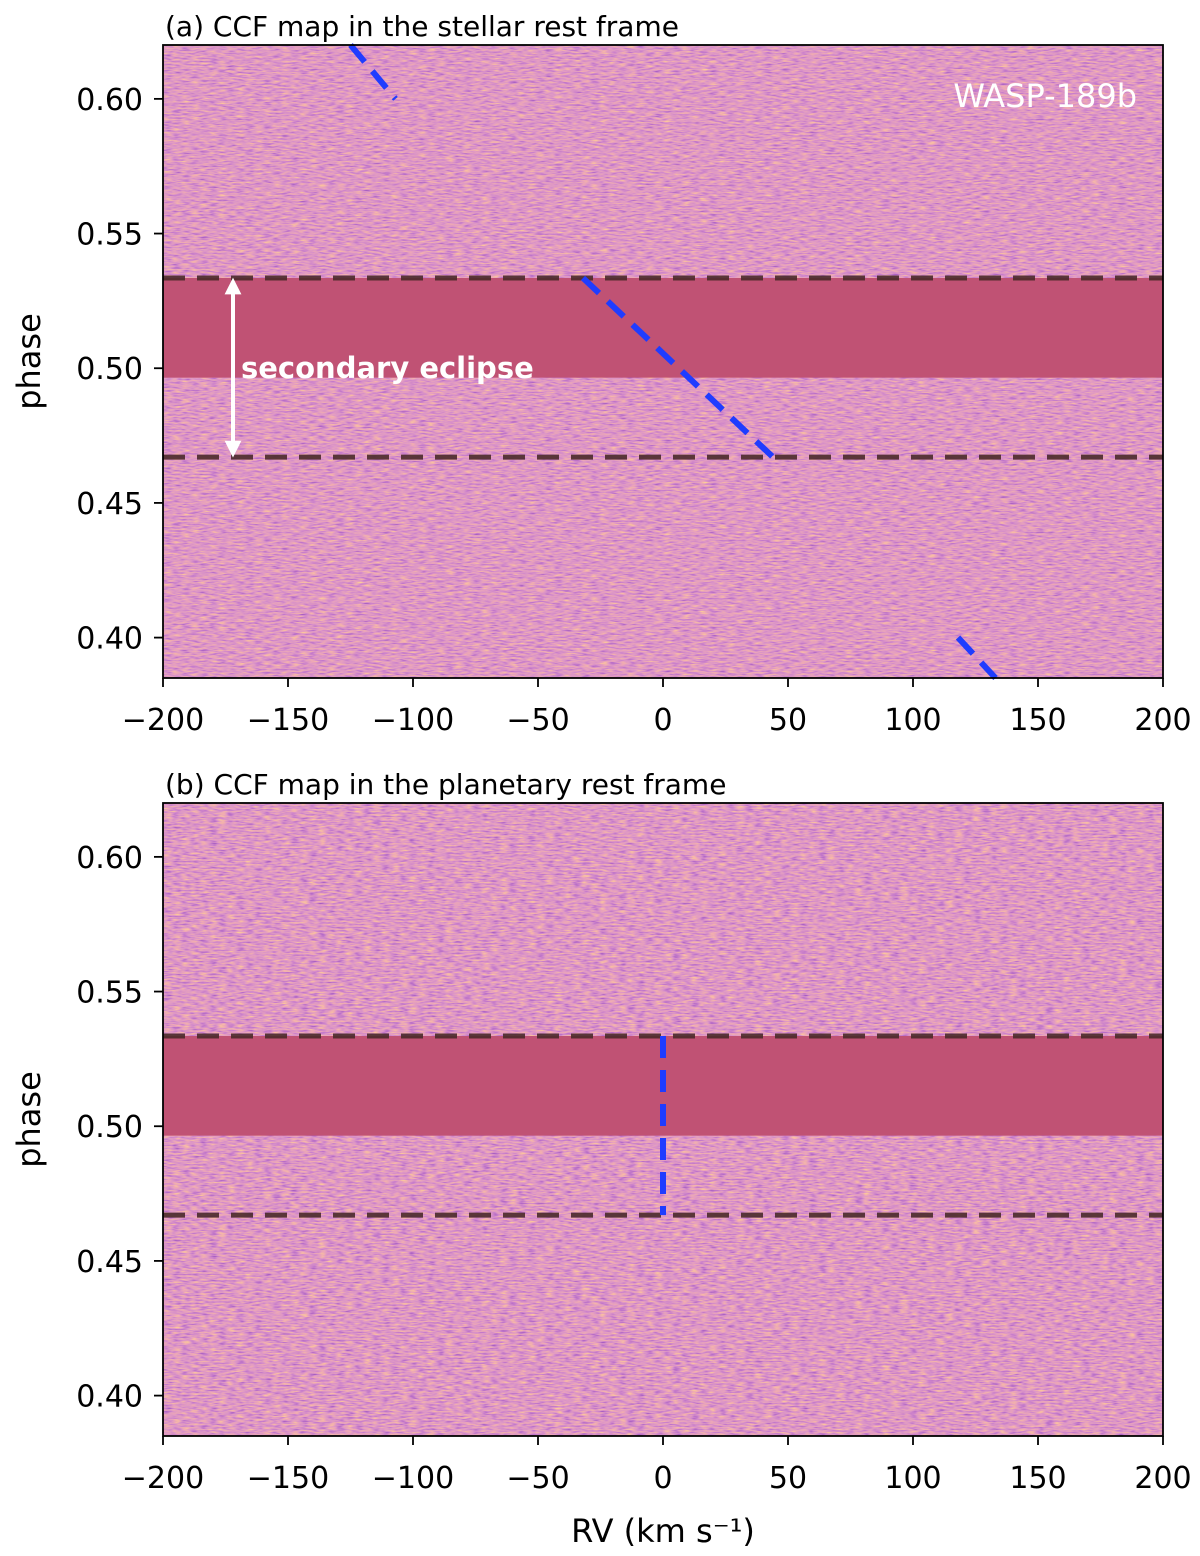  I want to click on y-ticks-b: 0.40 0.45 0.50 0.55 0.60, so click(119, 1128).